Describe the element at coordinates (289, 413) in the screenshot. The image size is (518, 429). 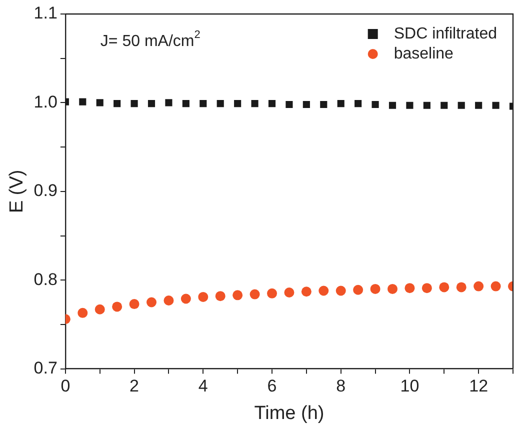
I see `x-axis-title: Time (h)` at that location.